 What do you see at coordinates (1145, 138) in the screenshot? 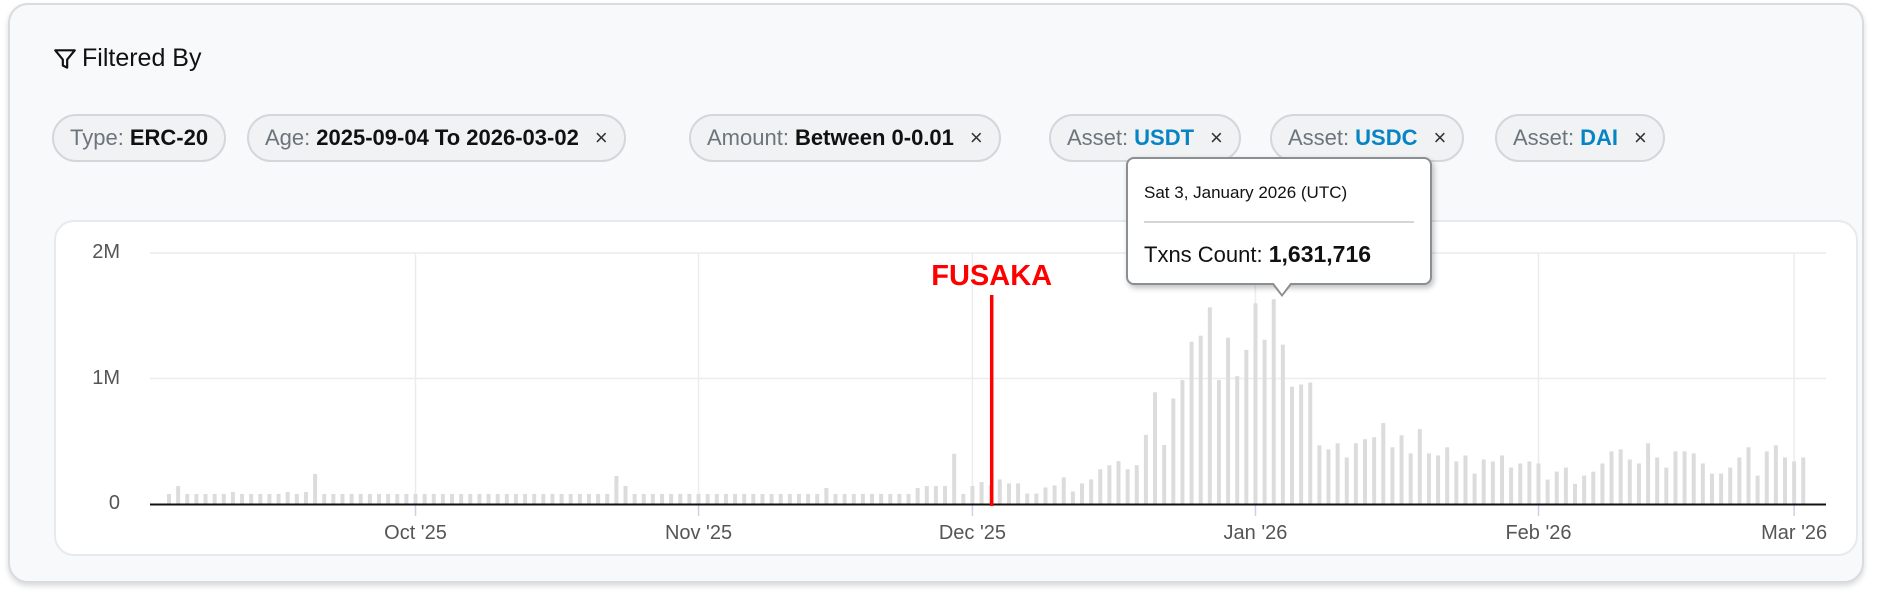
I see `filter-chip-4: Asset: USDT ×` at bounding box center [1145, 138].